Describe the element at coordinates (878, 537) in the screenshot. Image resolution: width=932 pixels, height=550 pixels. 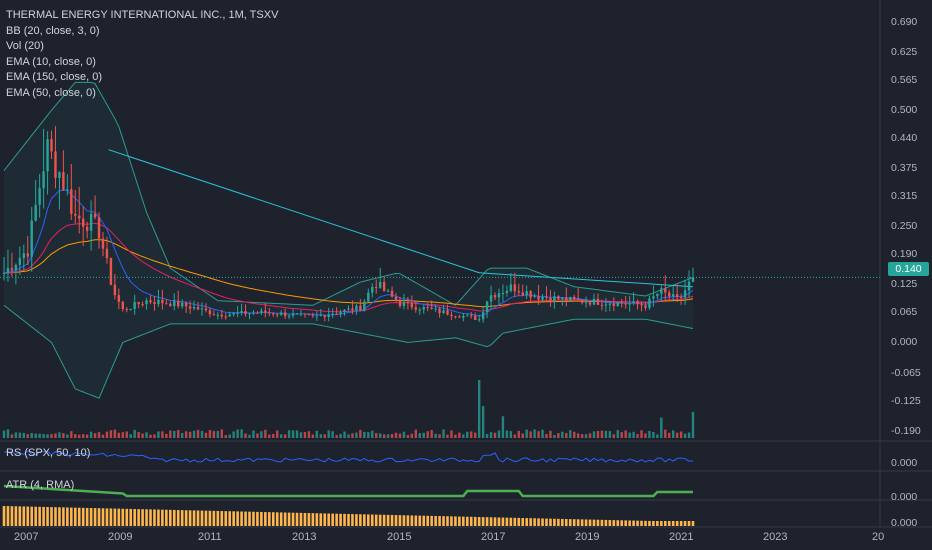
I see `time-axis-label: 20` at that location.